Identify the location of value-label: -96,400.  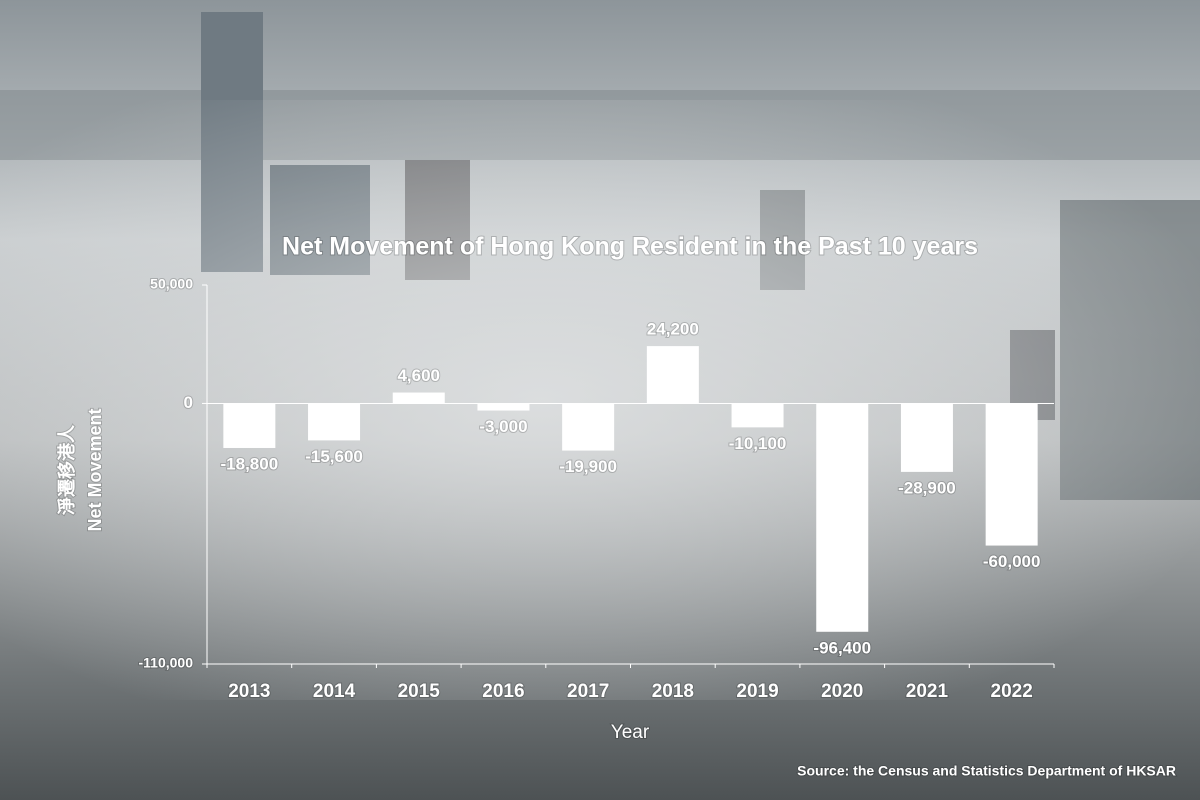
(842, 647).